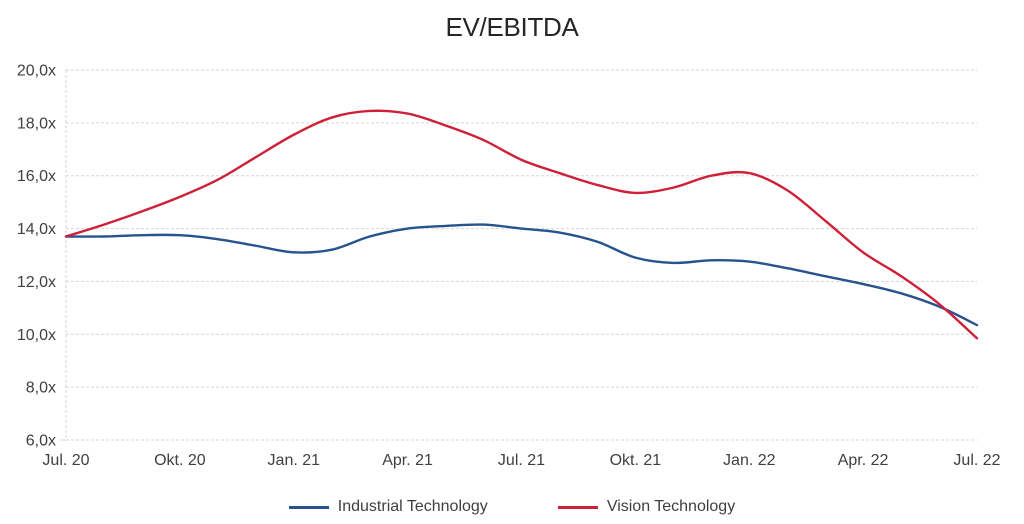  I want to click on legend-item-vision-technology: Vision Technology, so click(646, 507).